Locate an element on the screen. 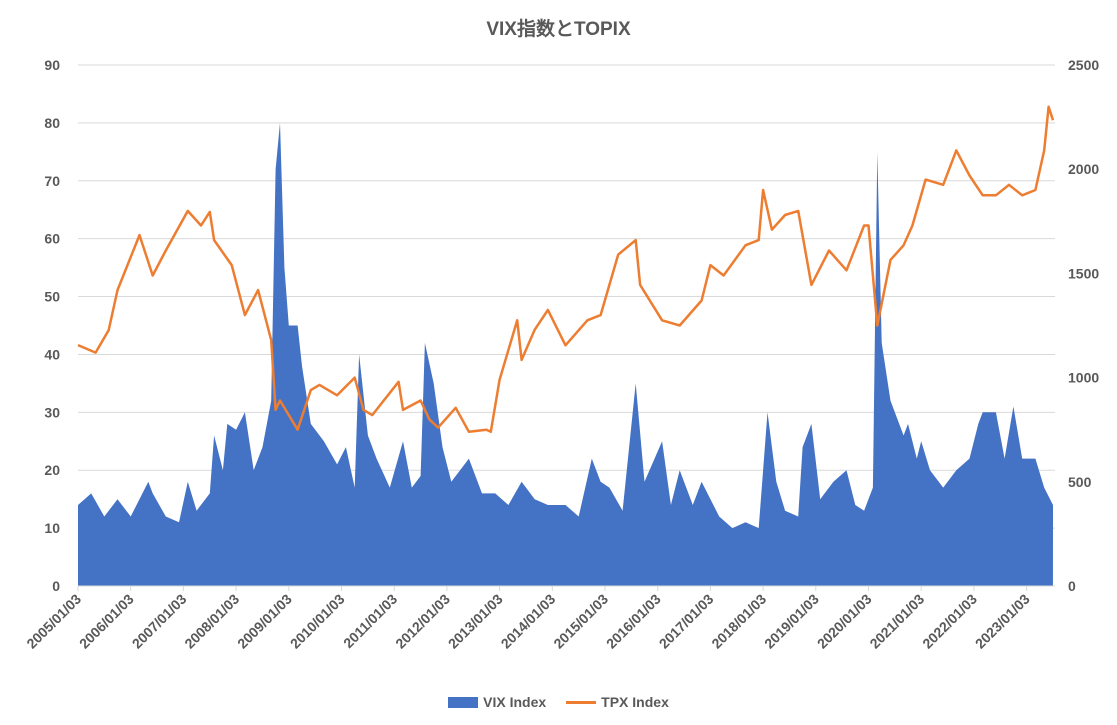  x-tick-label: 2021/01/03 is located at coordinates (896, 621).